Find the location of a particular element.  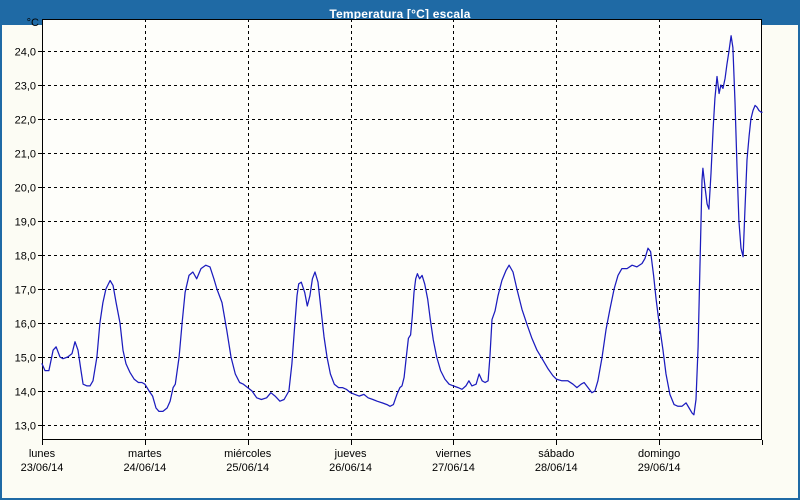

x-date-label: 29/06/14 is located at coordinates (659, 468).